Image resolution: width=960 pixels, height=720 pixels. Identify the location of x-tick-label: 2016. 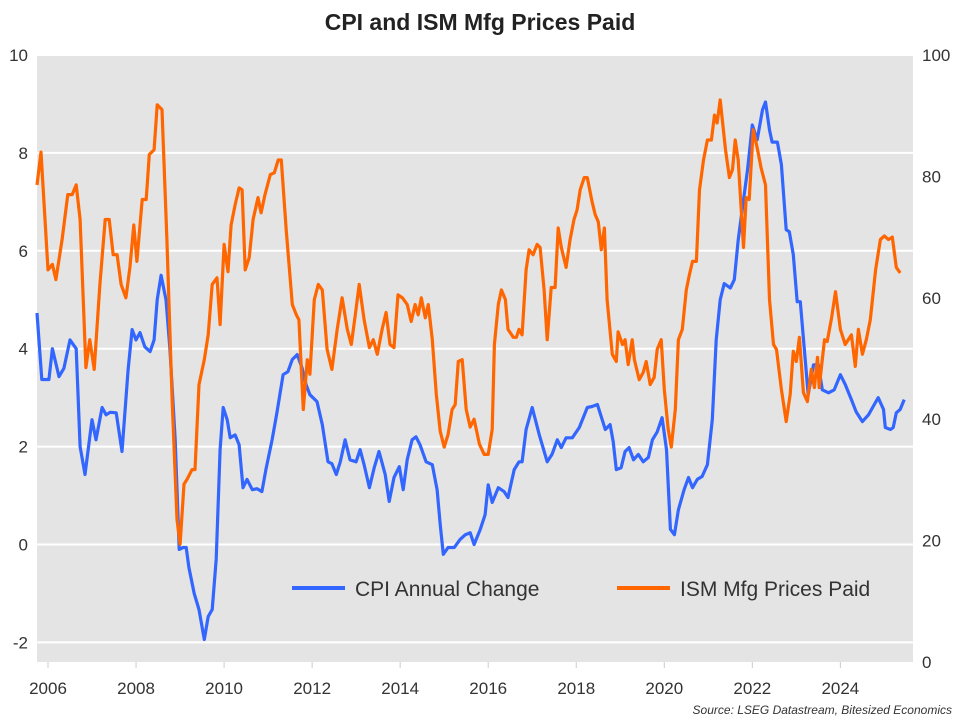
(488, 688).